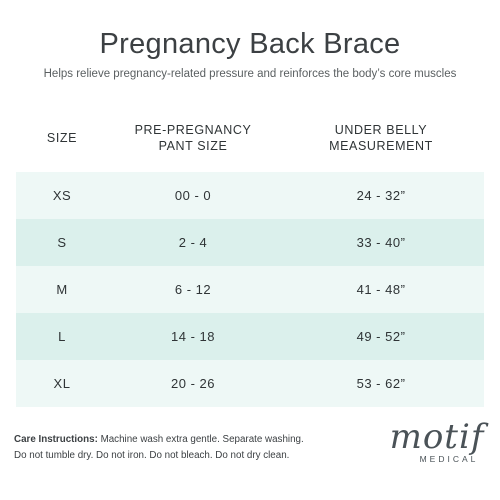 The width and height of the screenshot is (500, 500). What do you see at coordinates (381, 242) in the screenshot?
I see `cell-under-belly: 33 - 40”` at bounding box center [381, 242].